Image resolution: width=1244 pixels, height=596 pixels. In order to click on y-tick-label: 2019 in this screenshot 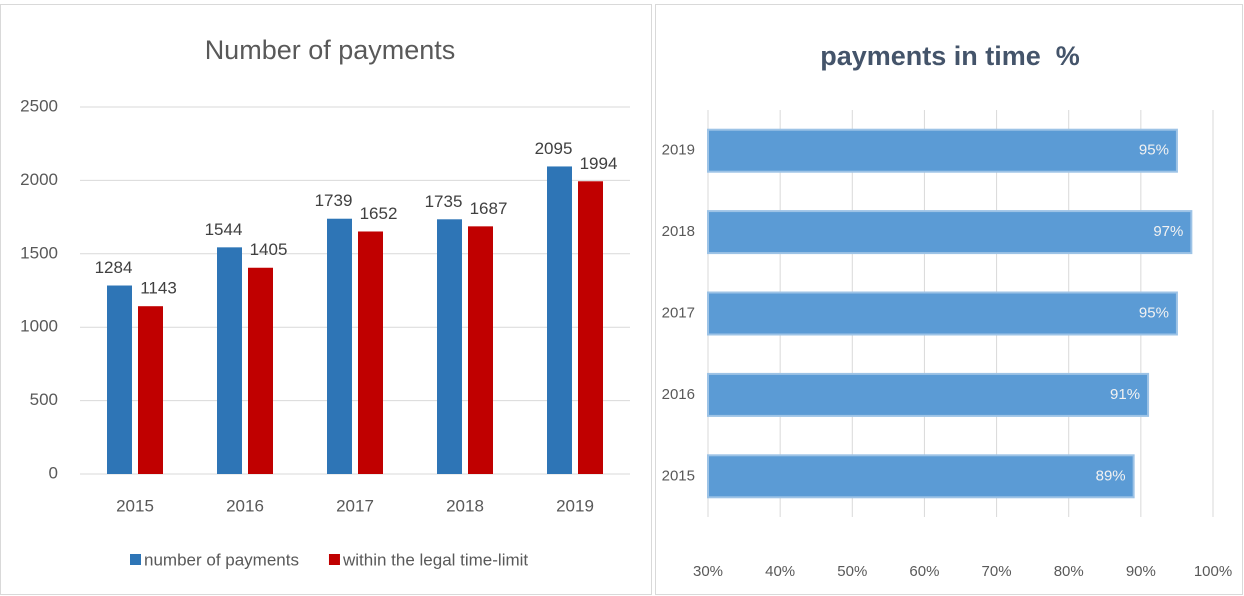, I will do `click(678, 150)`.